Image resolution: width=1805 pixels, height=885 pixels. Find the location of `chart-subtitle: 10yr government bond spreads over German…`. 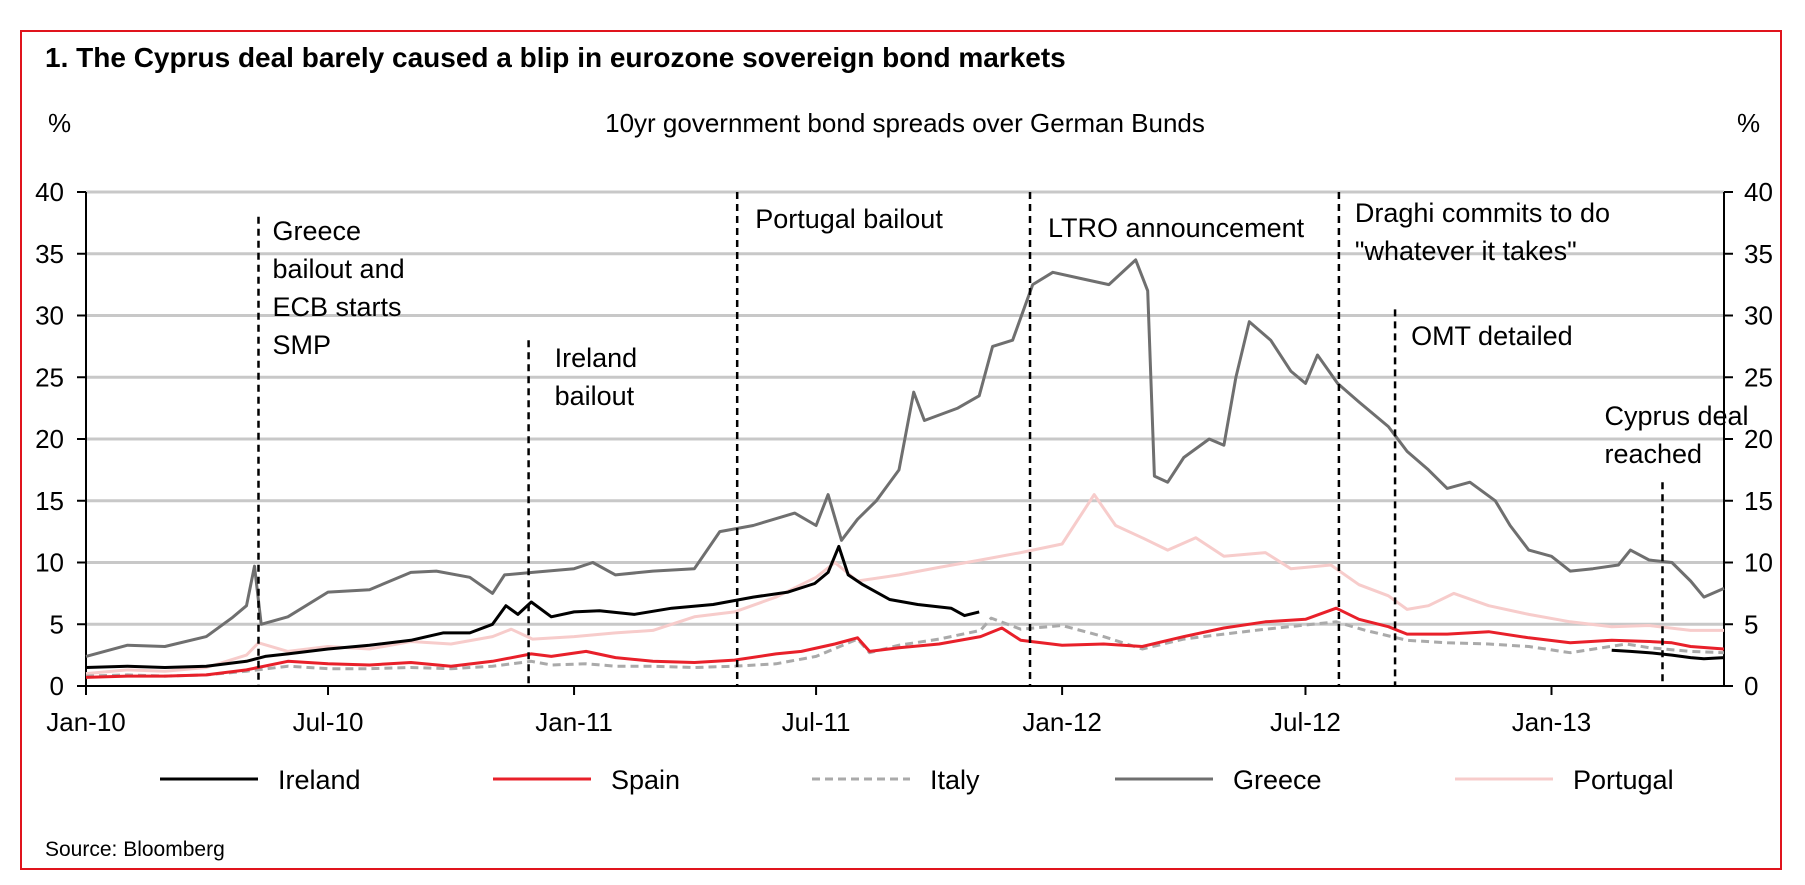

chart-subtitle: 10yr government bond spreads over German… is located at coordinates (905, 123).